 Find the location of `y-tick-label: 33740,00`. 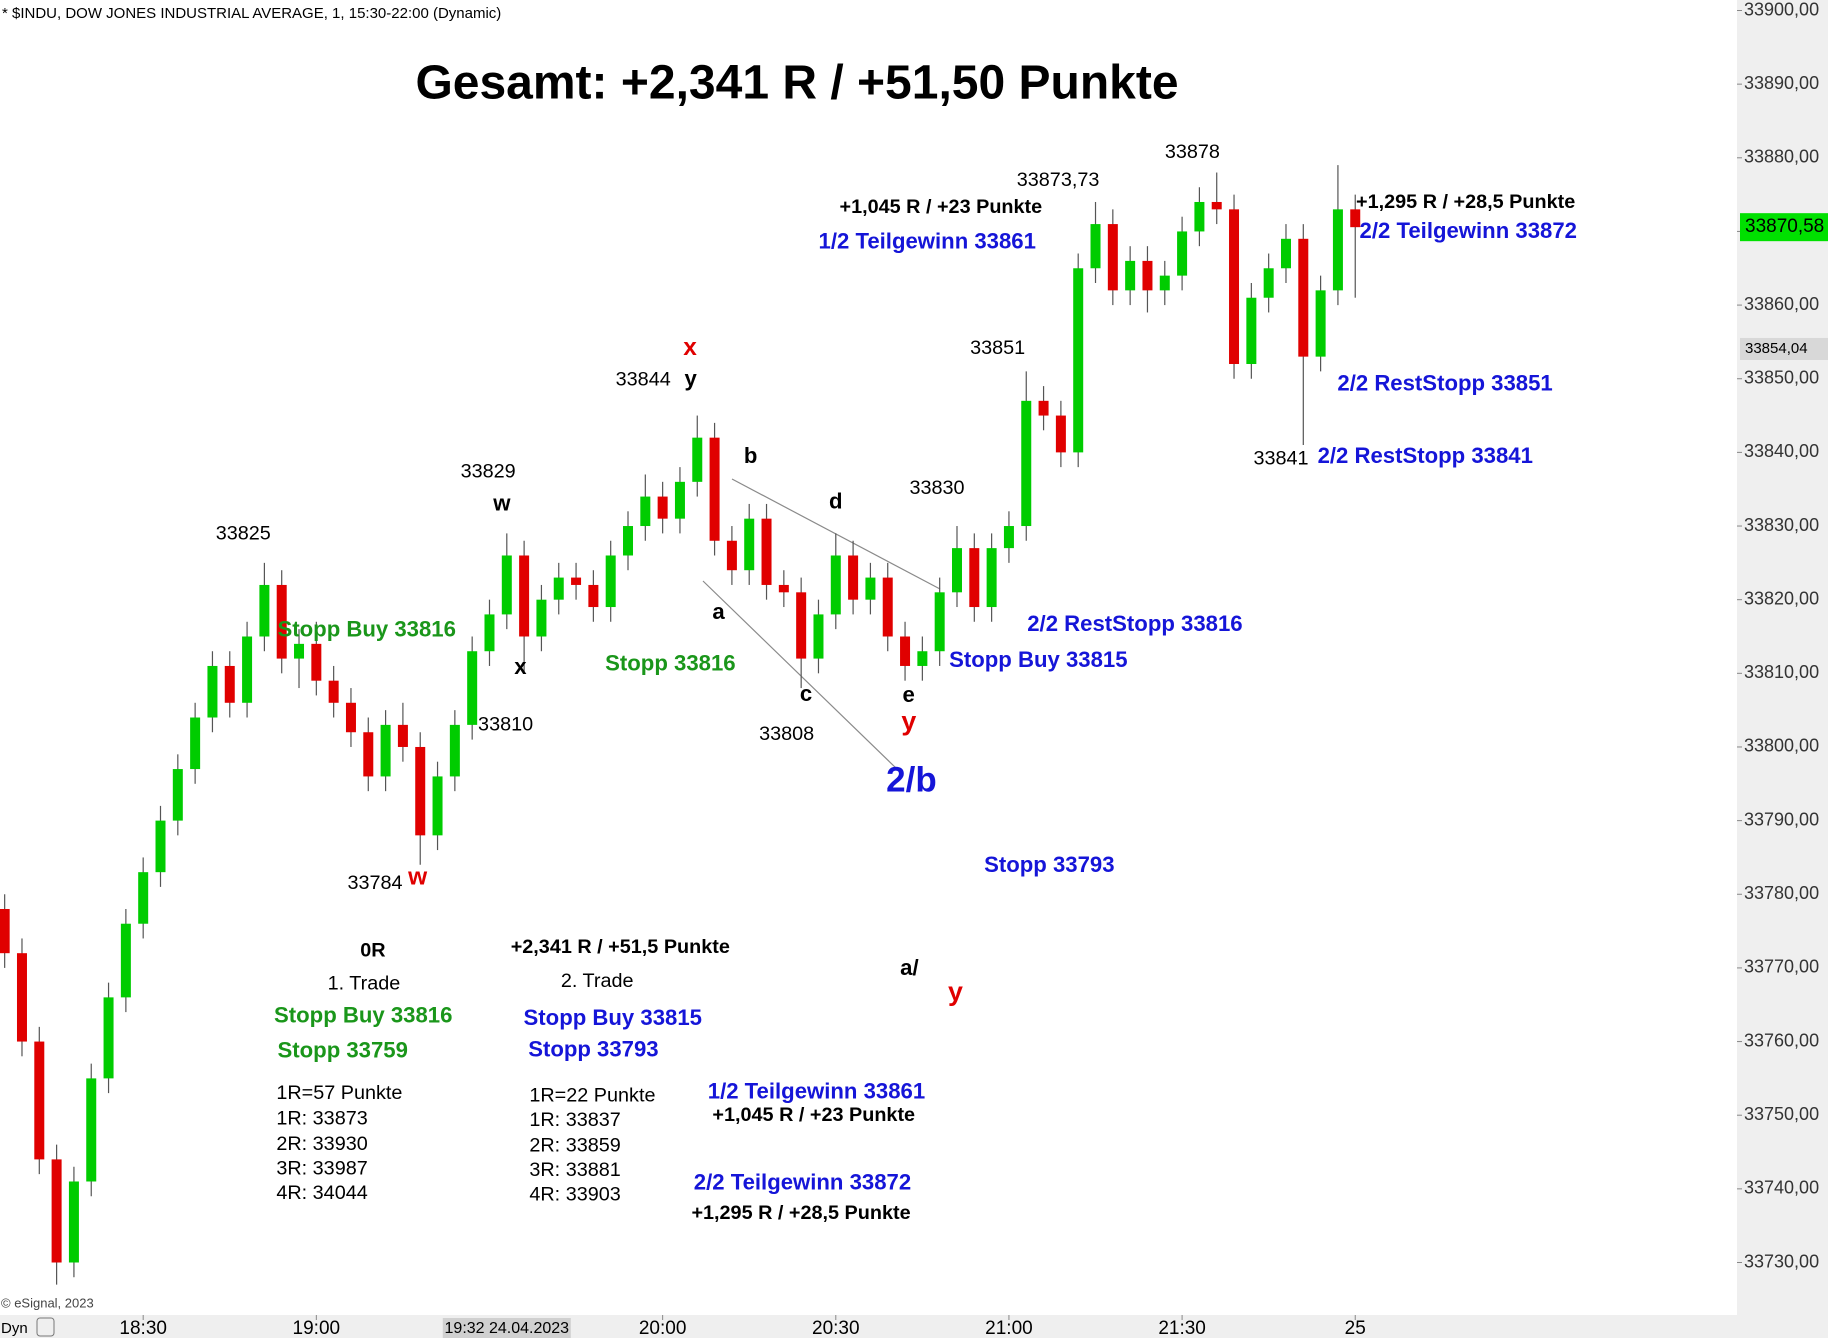

y-tick-label: 33740,00 is located at coordinates (1781, 1188).